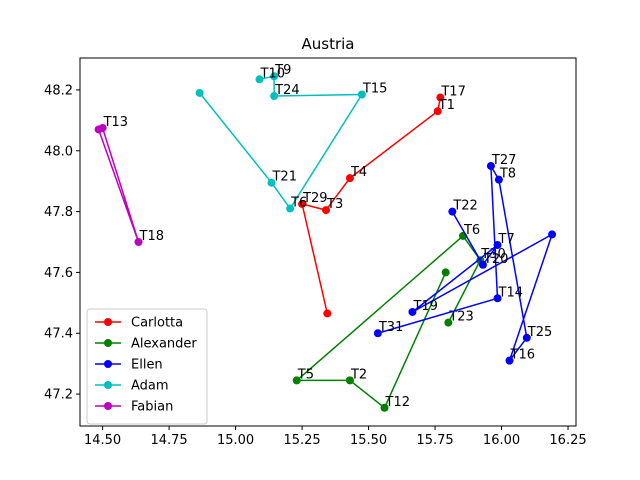 The image size is (640, 480). Describe the element at coordinates (58, 334) in the screenshot. I see `y-tick-label: 47.4` at that location.